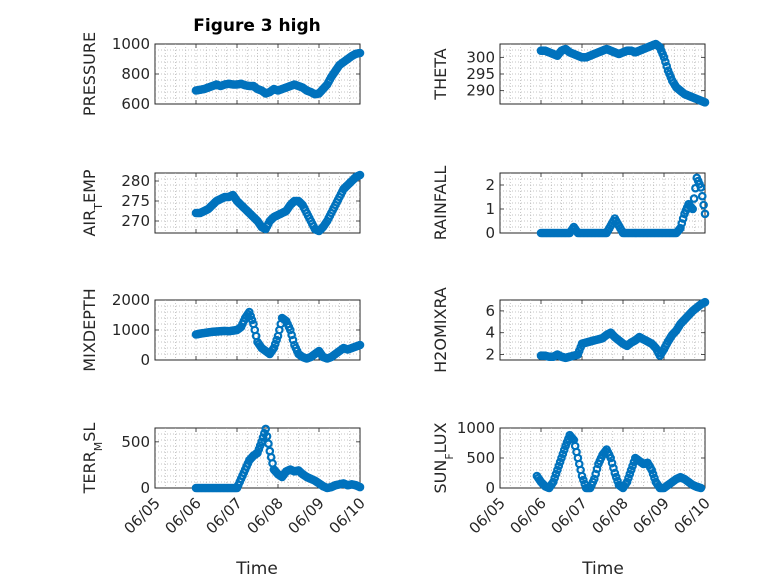 This screenshot has height=583, width=778. What do you see at coordinates (480, 74) in the screenshot?
I see `y-tick-label: 295` at bounding box center [480, 74].